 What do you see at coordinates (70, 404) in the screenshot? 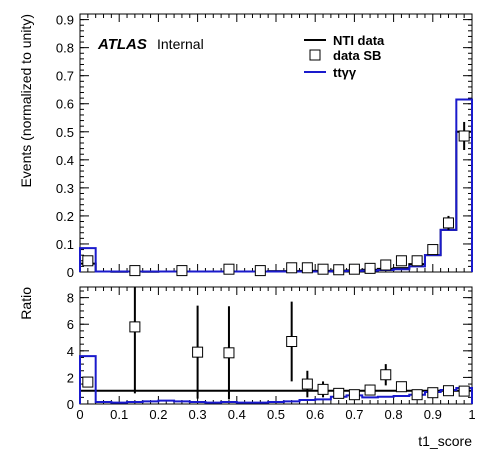
I see `ratio-y-tick-label: 0` at bounding box center [70, 404].